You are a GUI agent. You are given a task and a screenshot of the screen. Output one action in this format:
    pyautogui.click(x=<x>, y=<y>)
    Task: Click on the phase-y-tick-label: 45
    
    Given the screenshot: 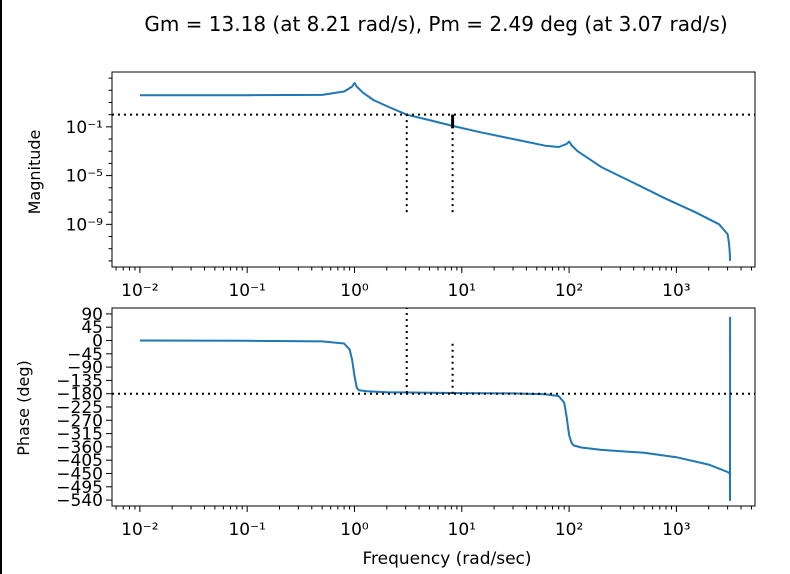 What is the action you would take?
    pyautogui.click(x=92, y=328)
    